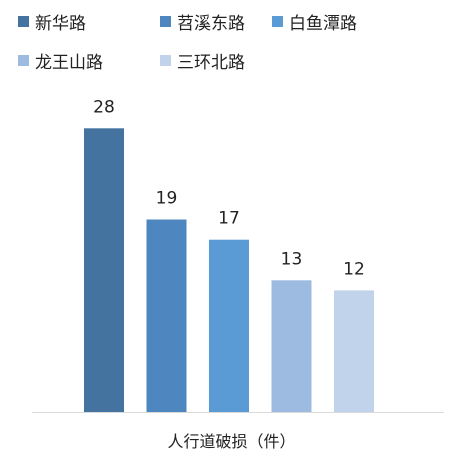  I want to click on data-label: 12, so click(354, 269).